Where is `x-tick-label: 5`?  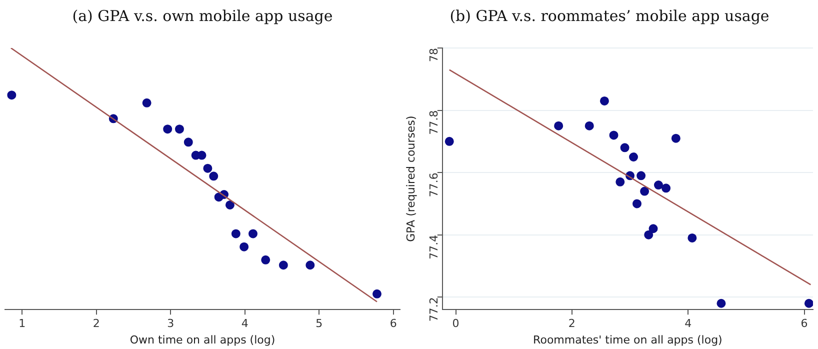 x-tick-label: 5 is located at coordinates (319, 323).